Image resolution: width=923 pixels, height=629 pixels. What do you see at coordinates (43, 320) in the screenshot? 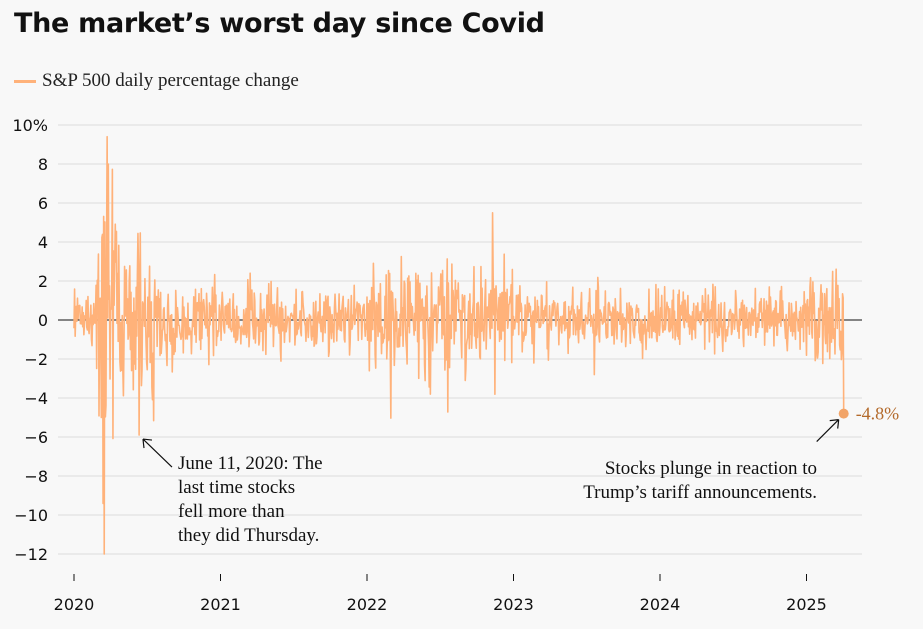
I see `y-tick-label: 0` at bounding box center [43, 320].